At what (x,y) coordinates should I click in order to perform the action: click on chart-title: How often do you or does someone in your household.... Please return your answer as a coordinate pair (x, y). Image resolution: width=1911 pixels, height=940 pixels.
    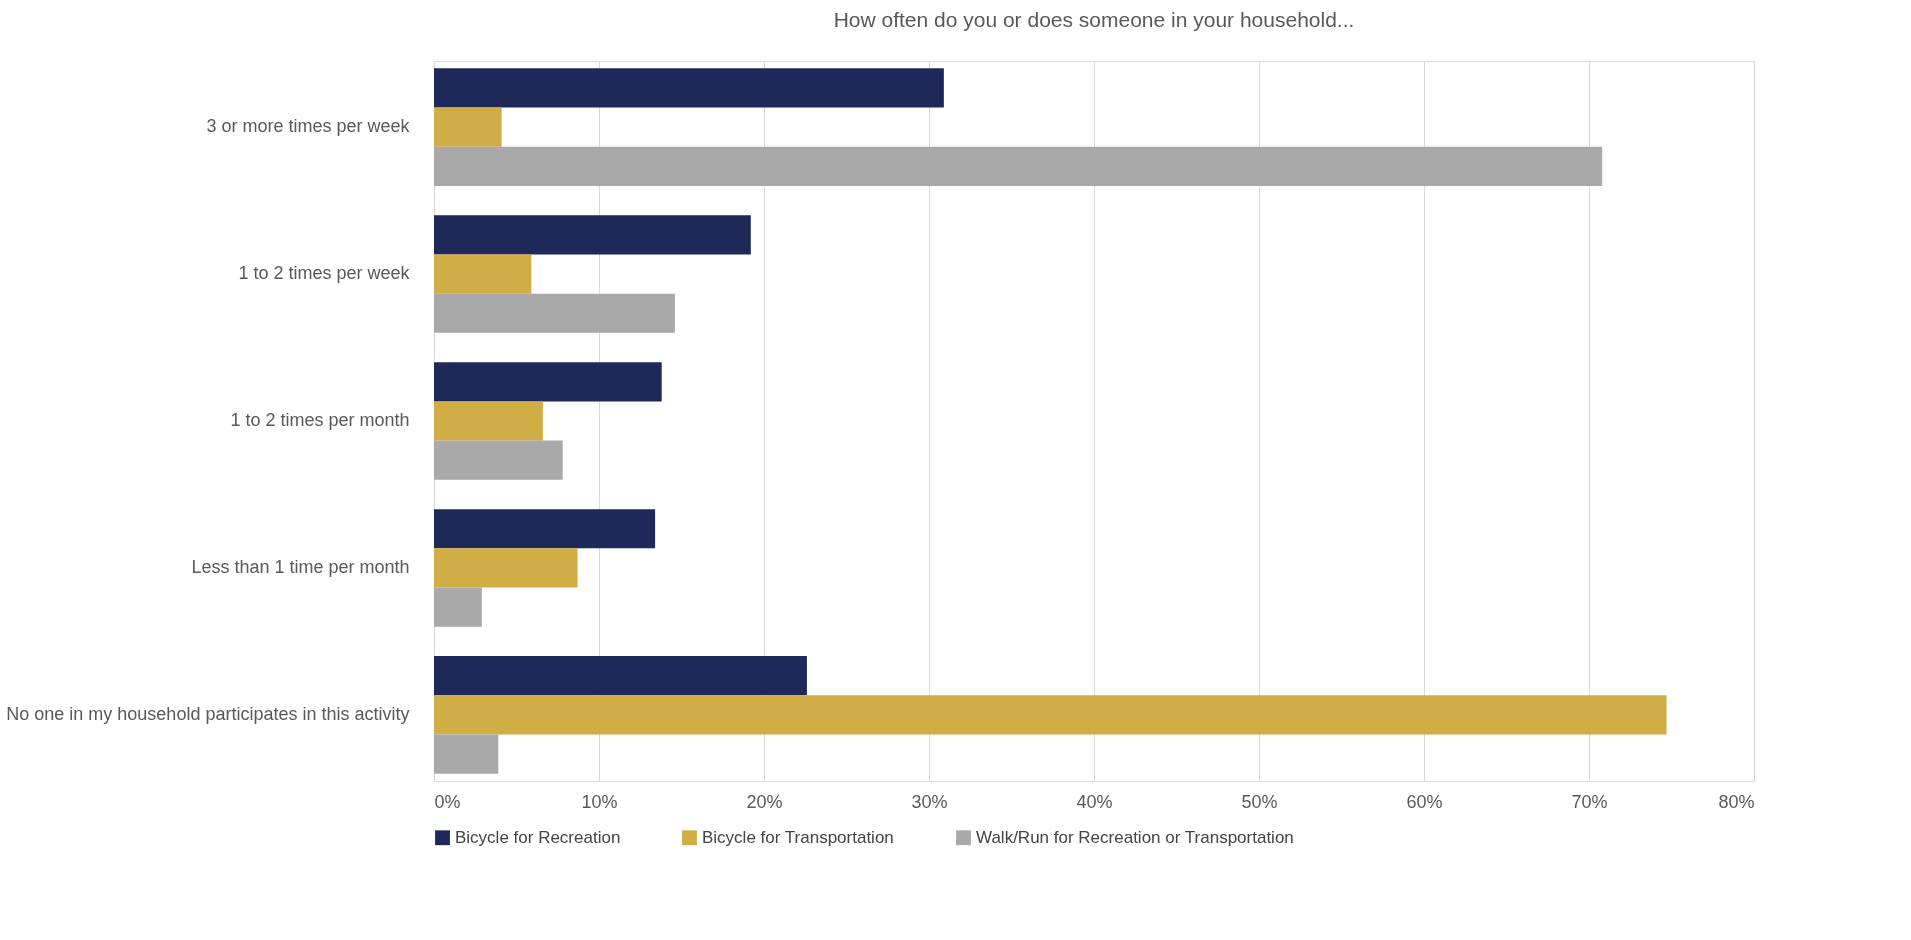
    Looking at the image, I should click on (1094, 19).